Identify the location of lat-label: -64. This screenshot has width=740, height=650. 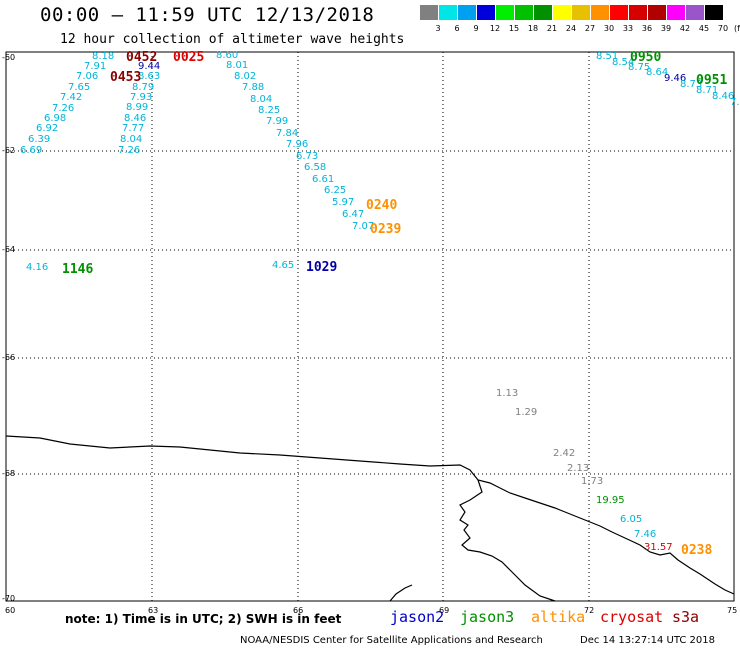
(9, 249).